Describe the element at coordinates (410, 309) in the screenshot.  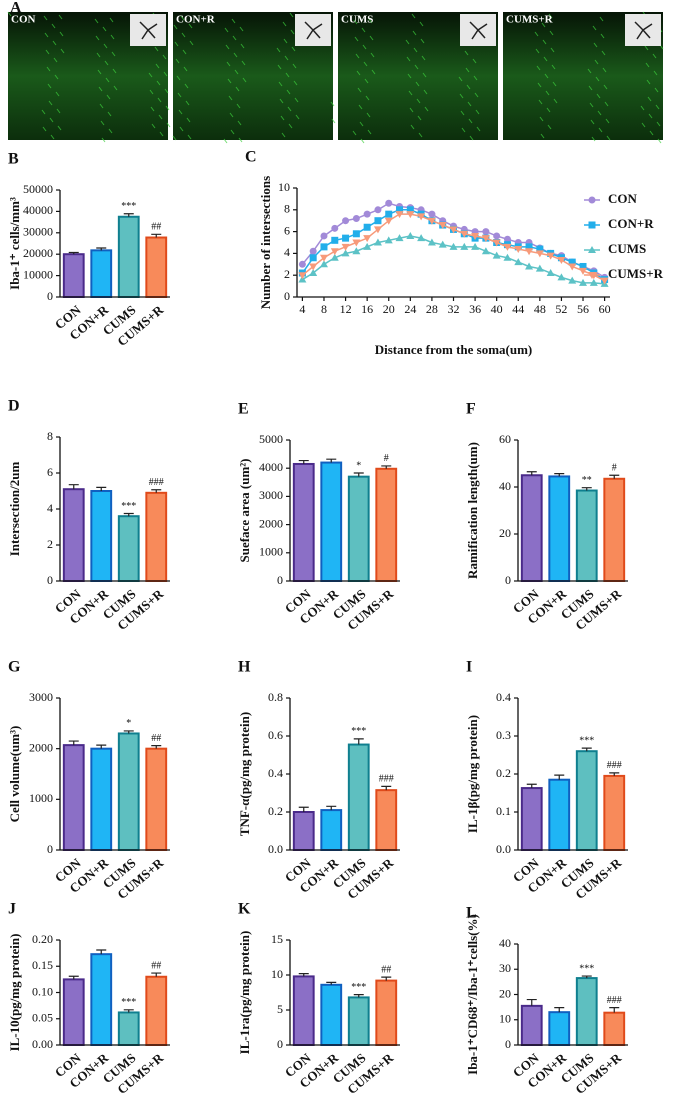
I see `x-tick-label: 24` at that location.